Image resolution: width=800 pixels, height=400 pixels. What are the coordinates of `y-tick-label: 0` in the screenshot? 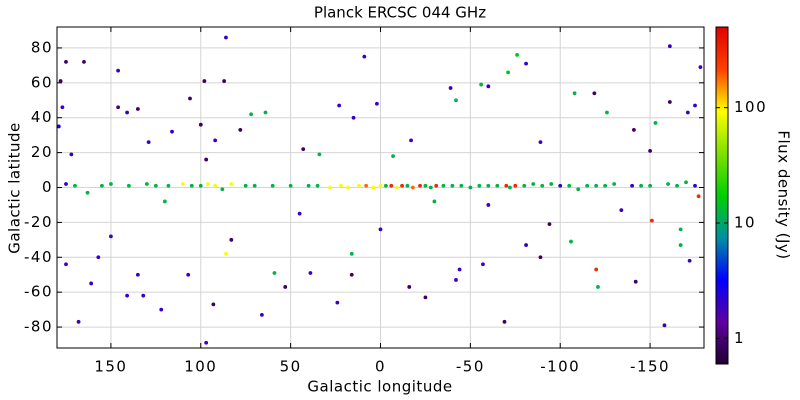 It's located at (47, 187).